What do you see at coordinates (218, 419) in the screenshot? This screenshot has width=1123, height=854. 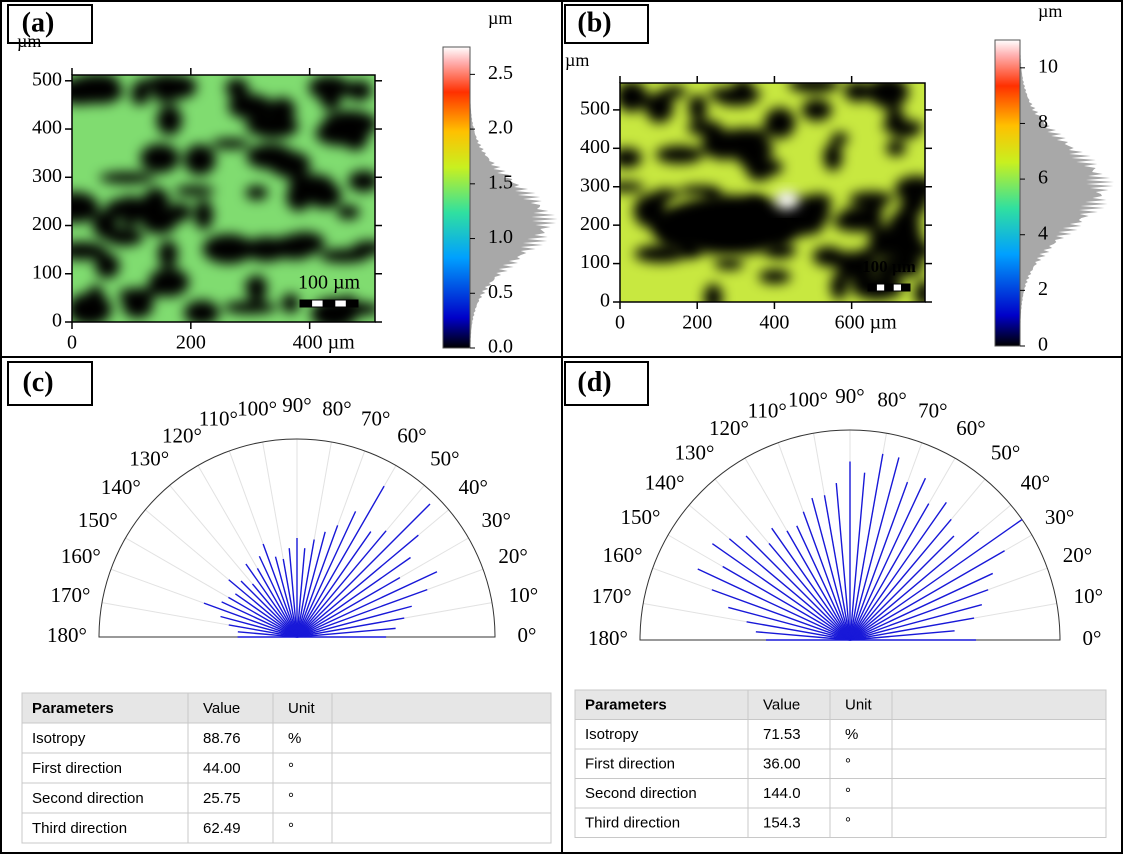 I see `angle-label: 110°` at bounding box center [218, 419].